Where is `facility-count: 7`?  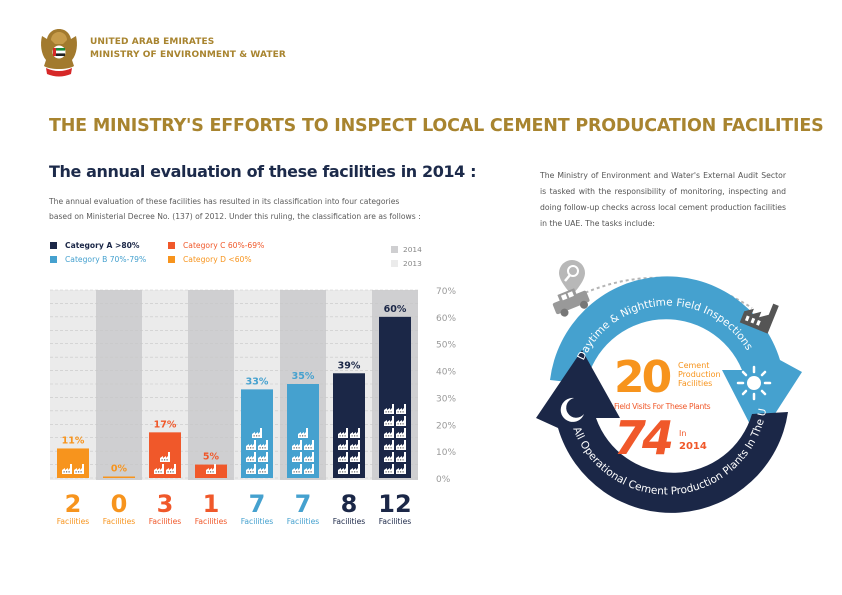
facility-count: 7 is located at coordinates (303, 504).